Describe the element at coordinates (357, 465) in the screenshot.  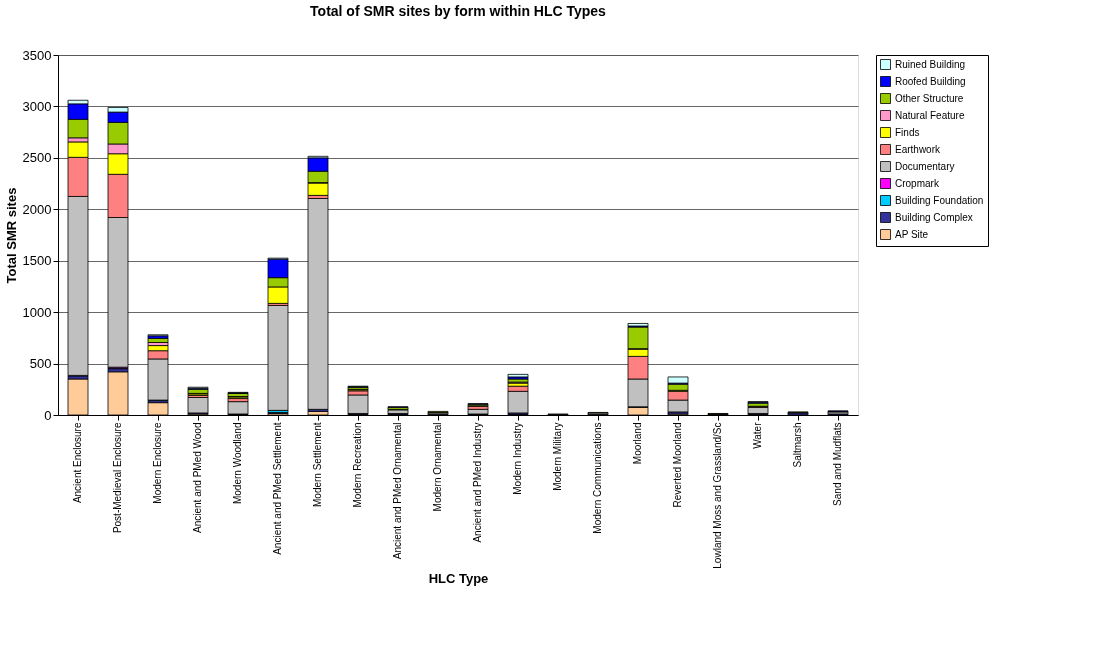
I see `x-tick-label: Modern Recreation` at that location.